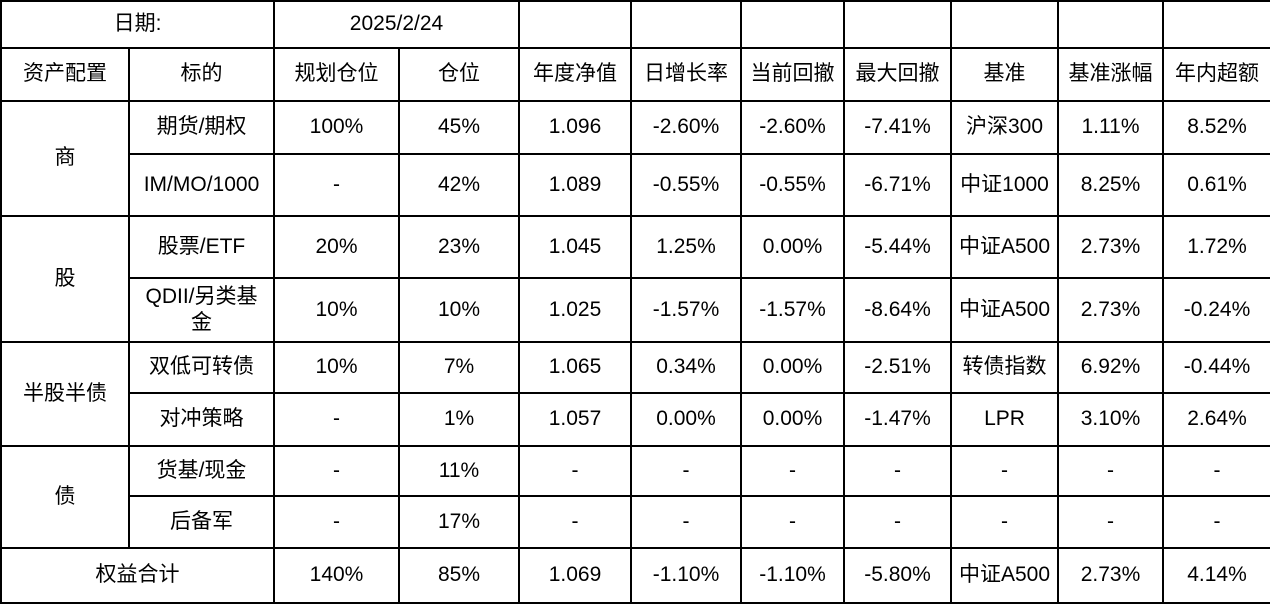  I want to click on cell-ytd-excess: -, so click(1216, 522).